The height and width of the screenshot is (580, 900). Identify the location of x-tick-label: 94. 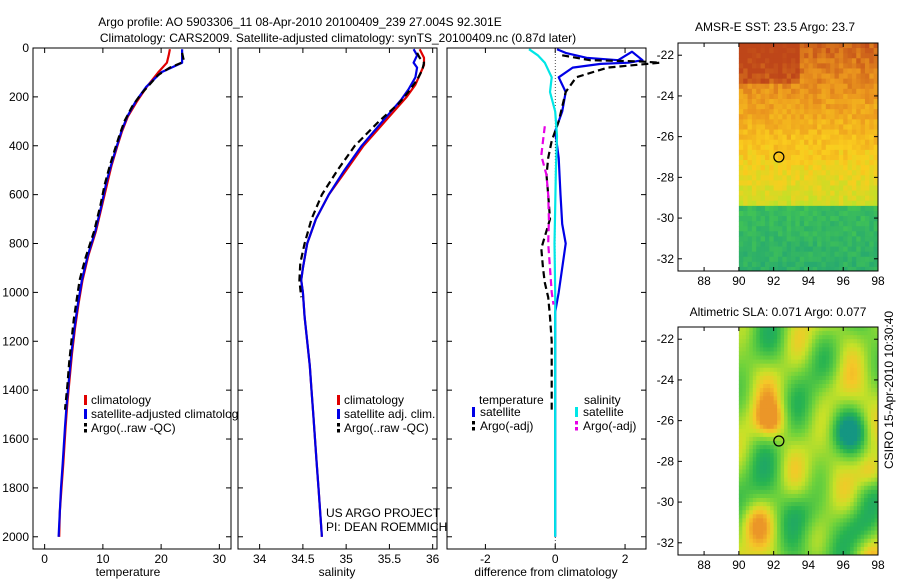
(809, 565).